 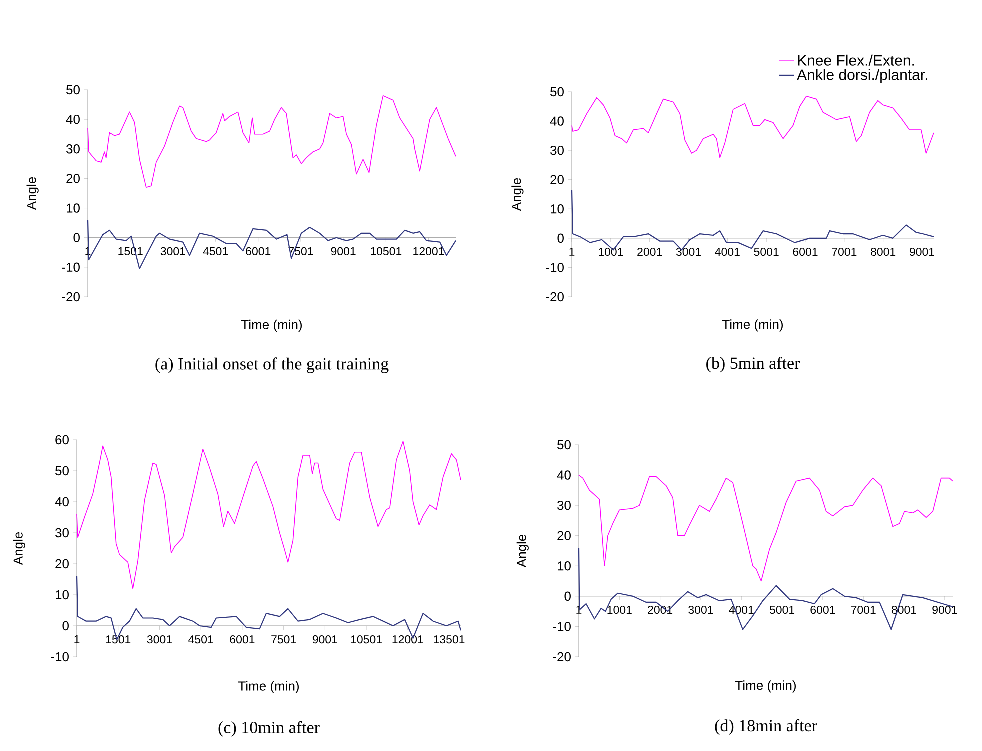 What do you see at coordinates (272, 366) in the screenshot?
I see `text: (a) Initial onset of the gait training` at bounding box center [272, 366].